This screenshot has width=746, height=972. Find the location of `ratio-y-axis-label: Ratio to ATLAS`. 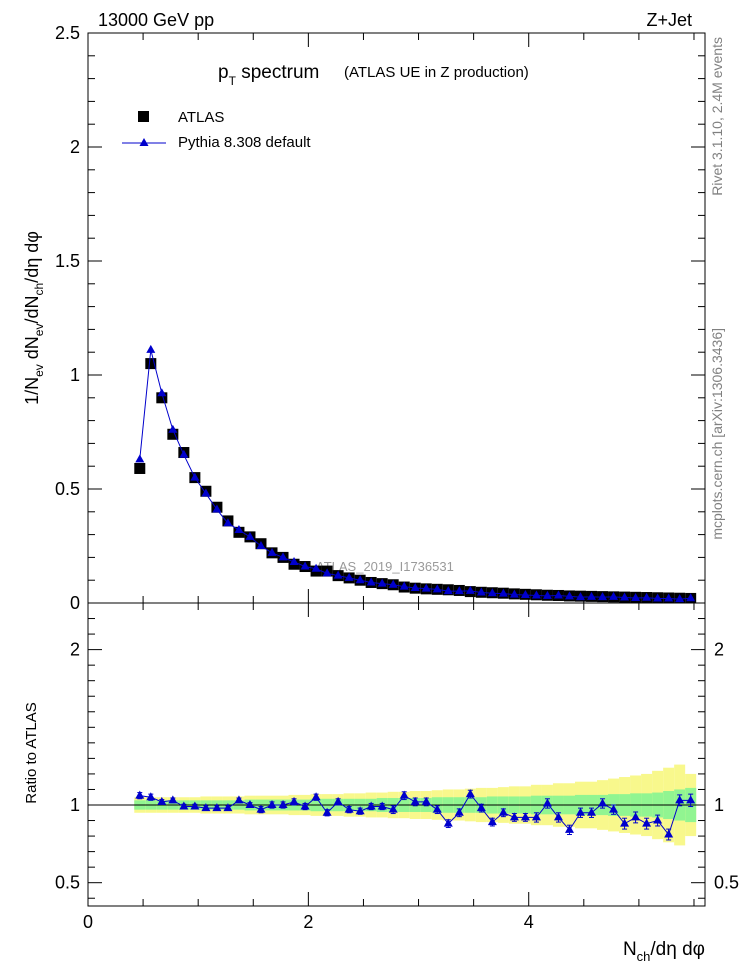

ratio-y-axis-label: Ratio to ATLAS is located at coordinates (31, 752).